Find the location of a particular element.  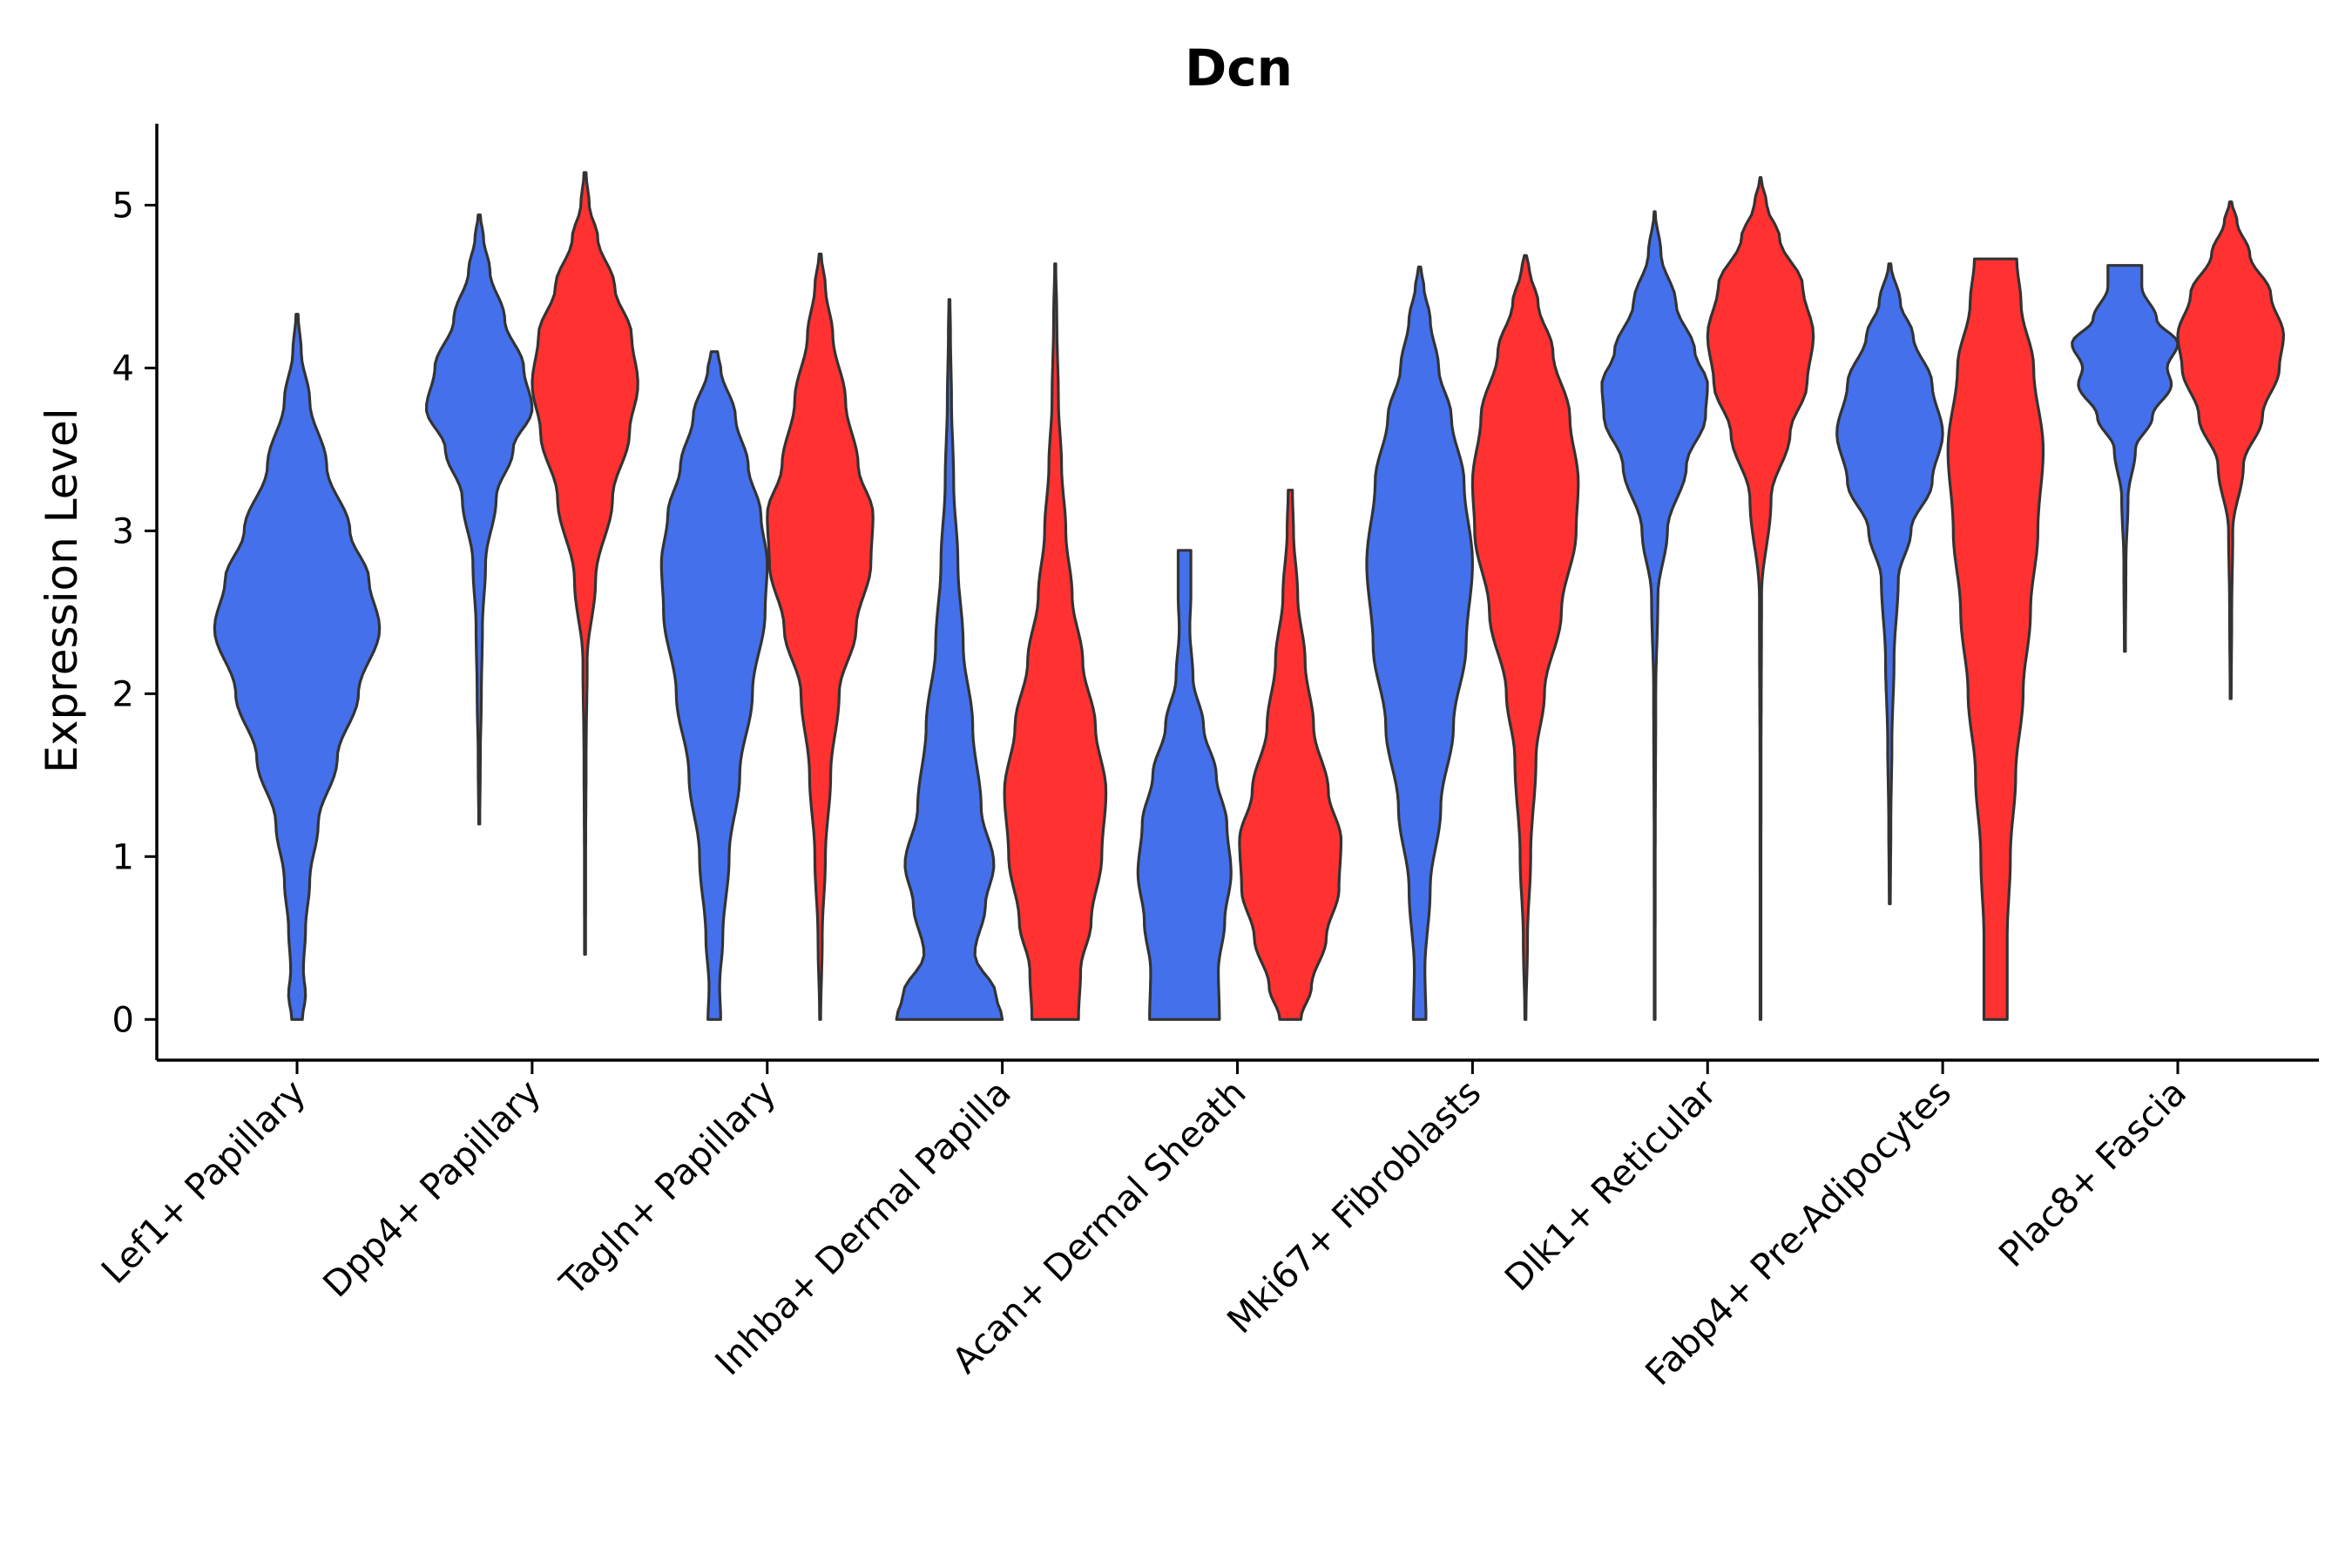

violin-tagln-papillary-group-red is located at coordinates (820, 637).